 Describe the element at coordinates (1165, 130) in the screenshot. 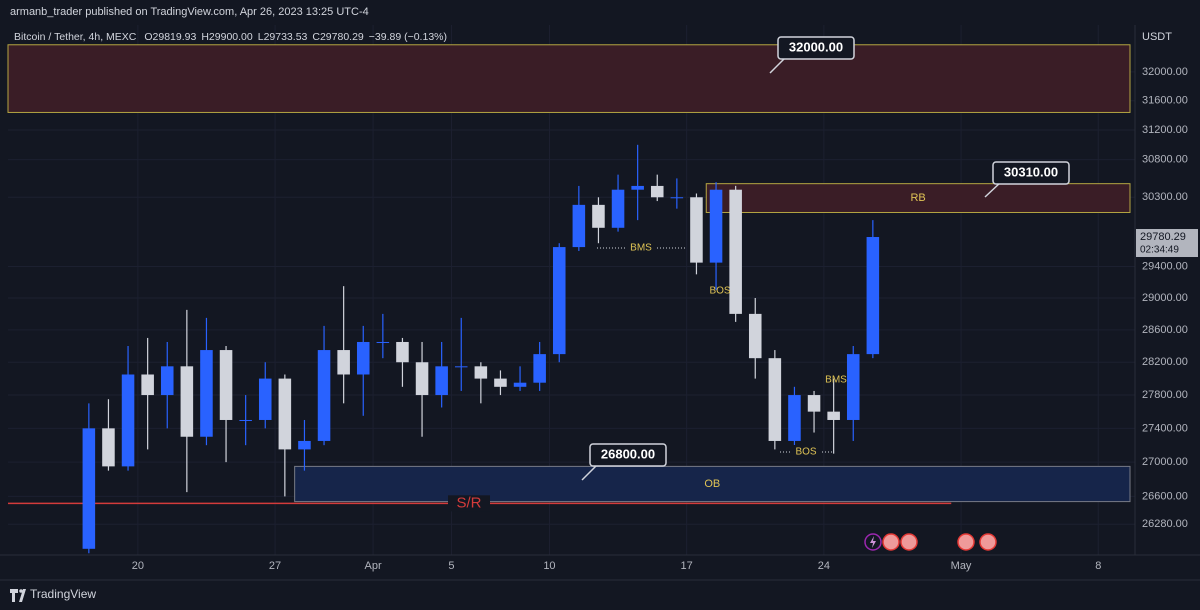

I see `y-tick-label: 31200.00` at that location.